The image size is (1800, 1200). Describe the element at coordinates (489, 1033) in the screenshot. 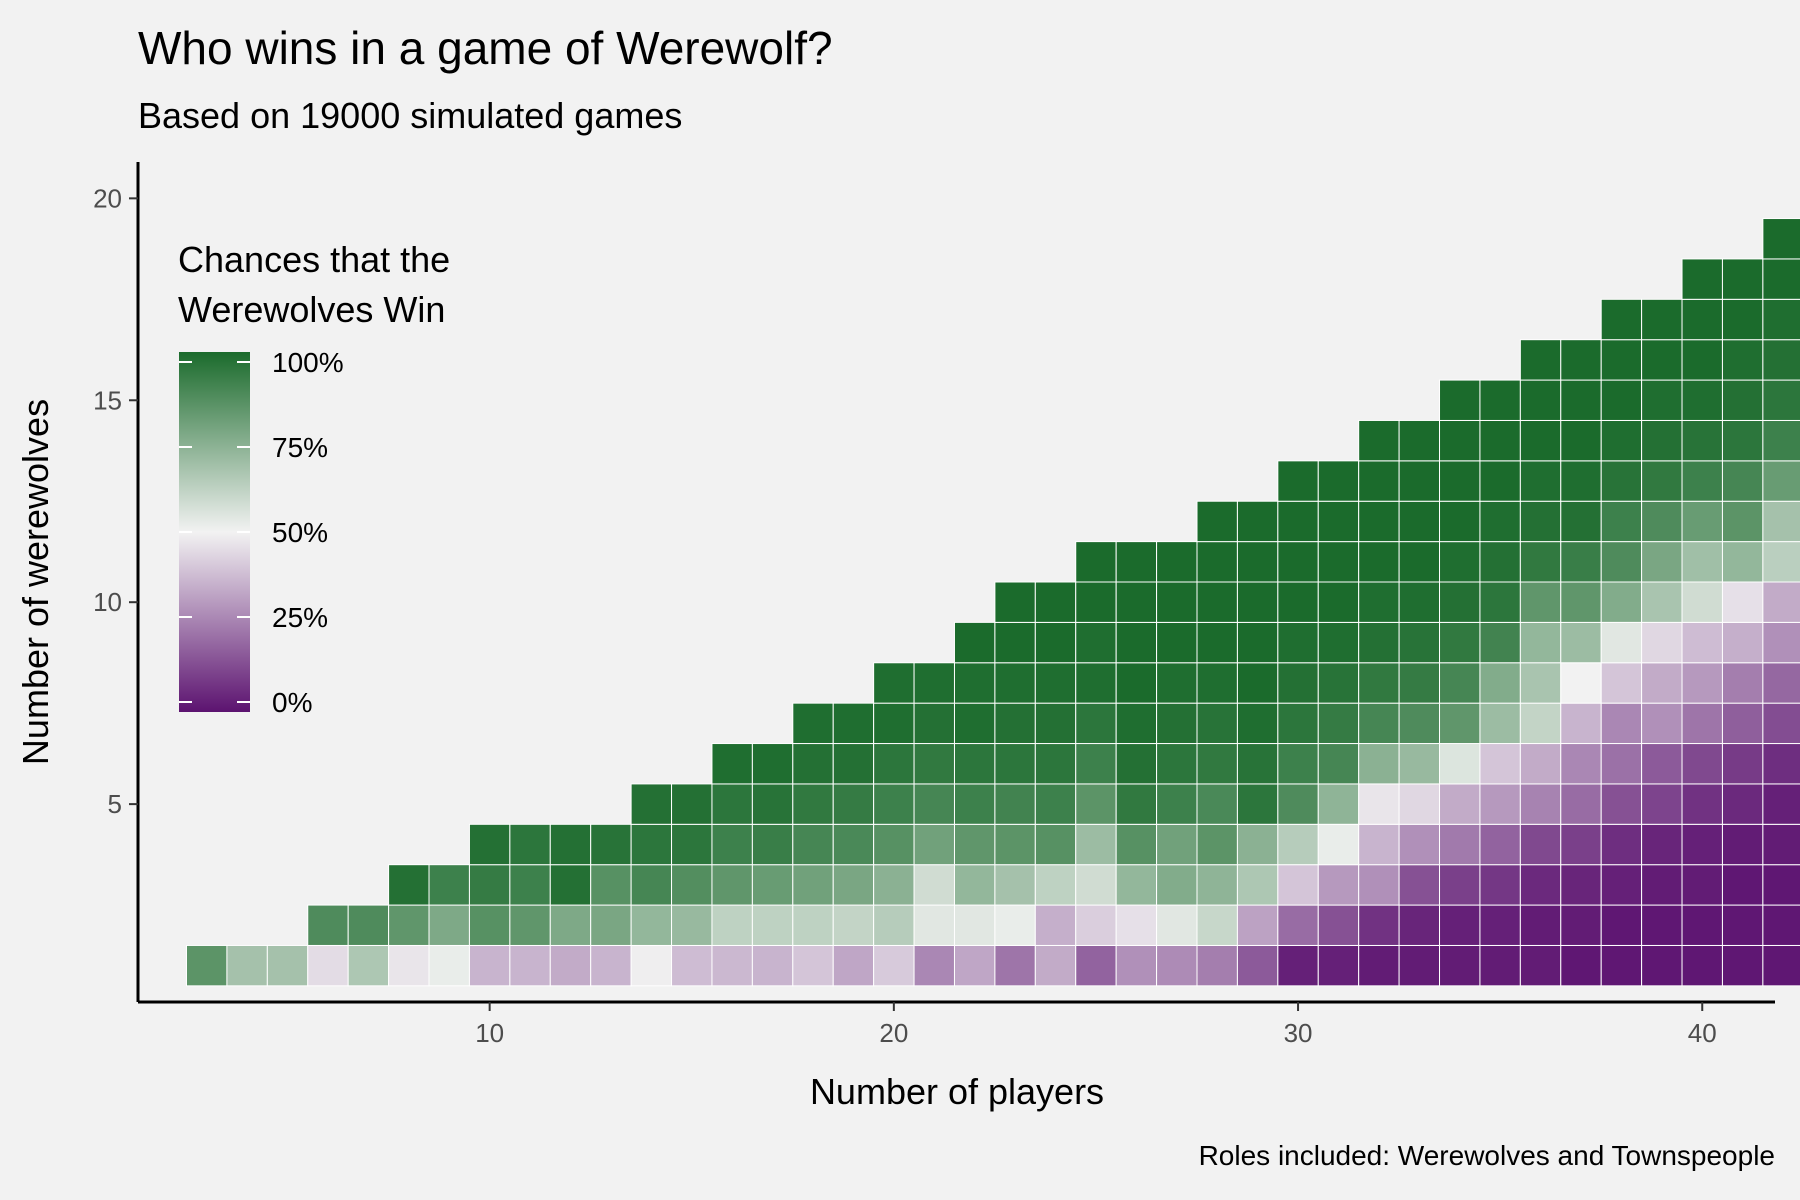

I see `x-tick-label: 10` at that location.